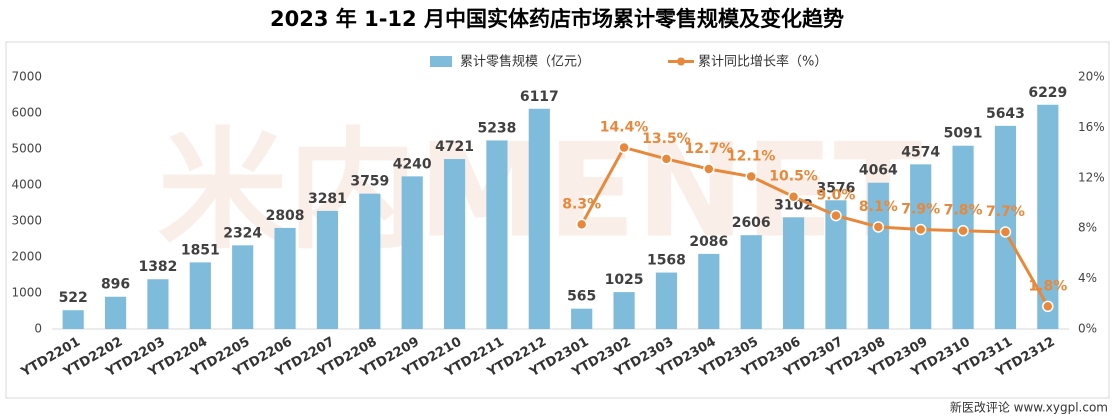  What do you see at coordinates (454, 147) in the screenshot?
I see `bar-label: 4721` at bounding box center [454, 147].